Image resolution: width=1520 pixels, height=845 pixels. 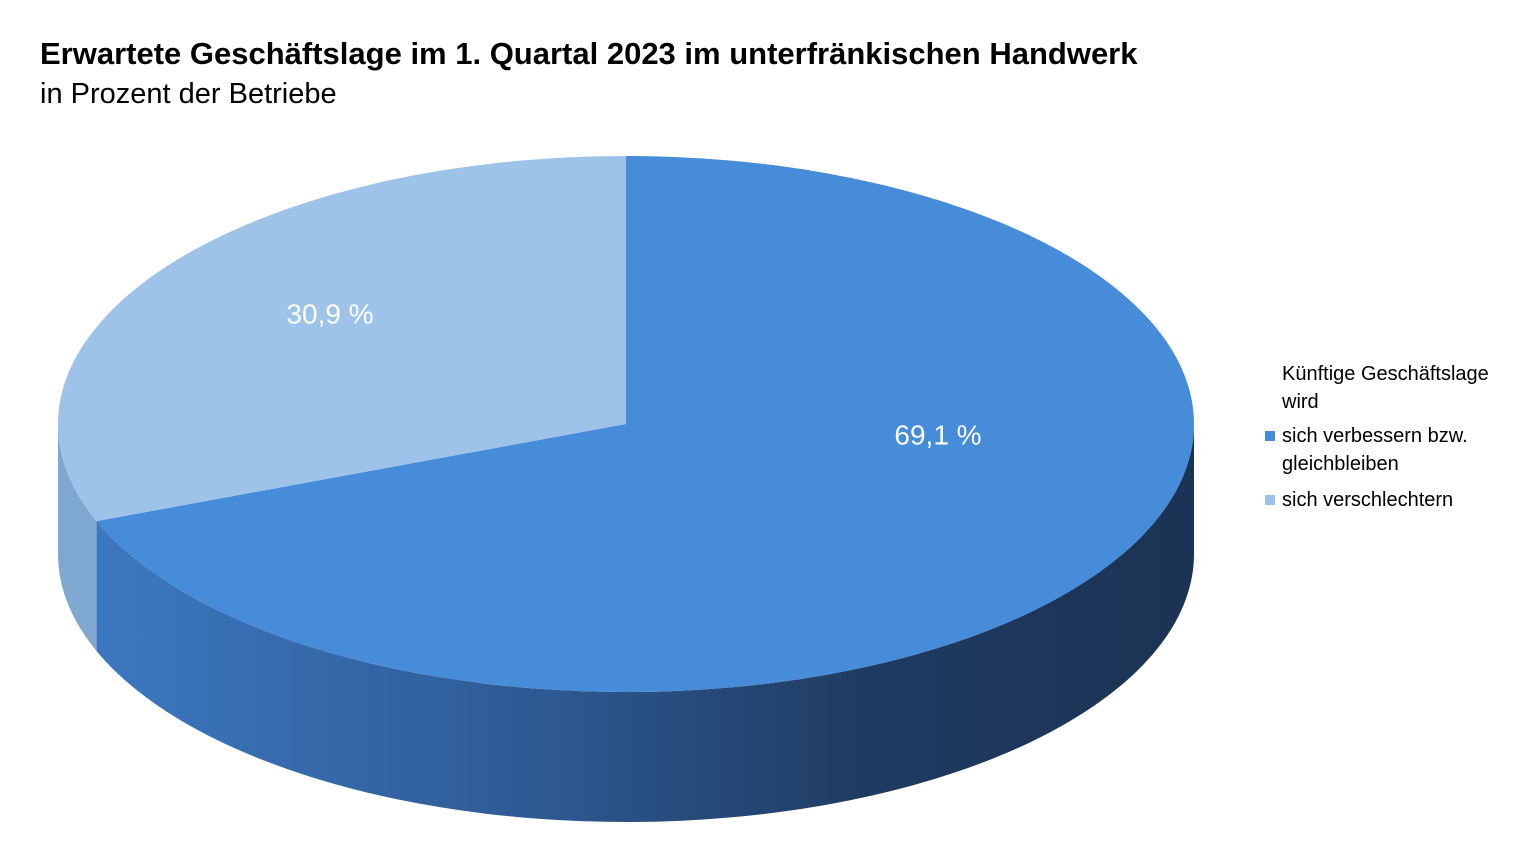 I want to click on pie-data-labels: 69,1 % 30,9 %, so click(x=633, y=374).